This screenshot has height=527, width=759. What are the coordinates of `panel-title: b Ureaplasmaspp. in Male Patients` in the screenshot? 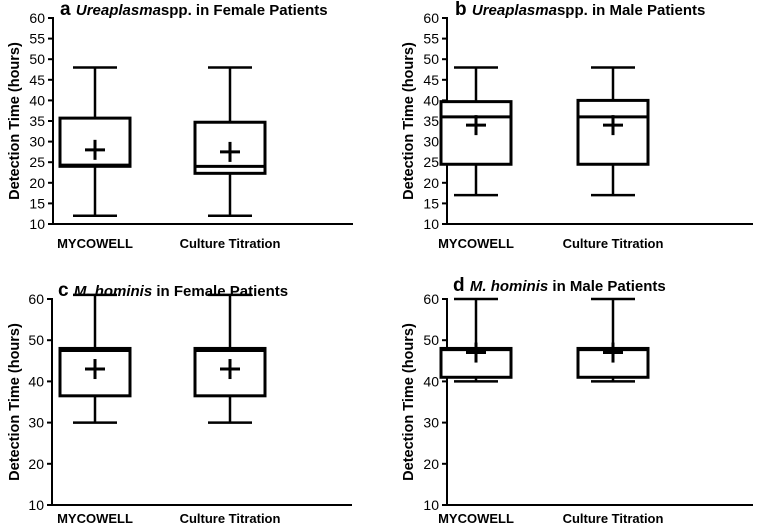 It's located at (580, 10).